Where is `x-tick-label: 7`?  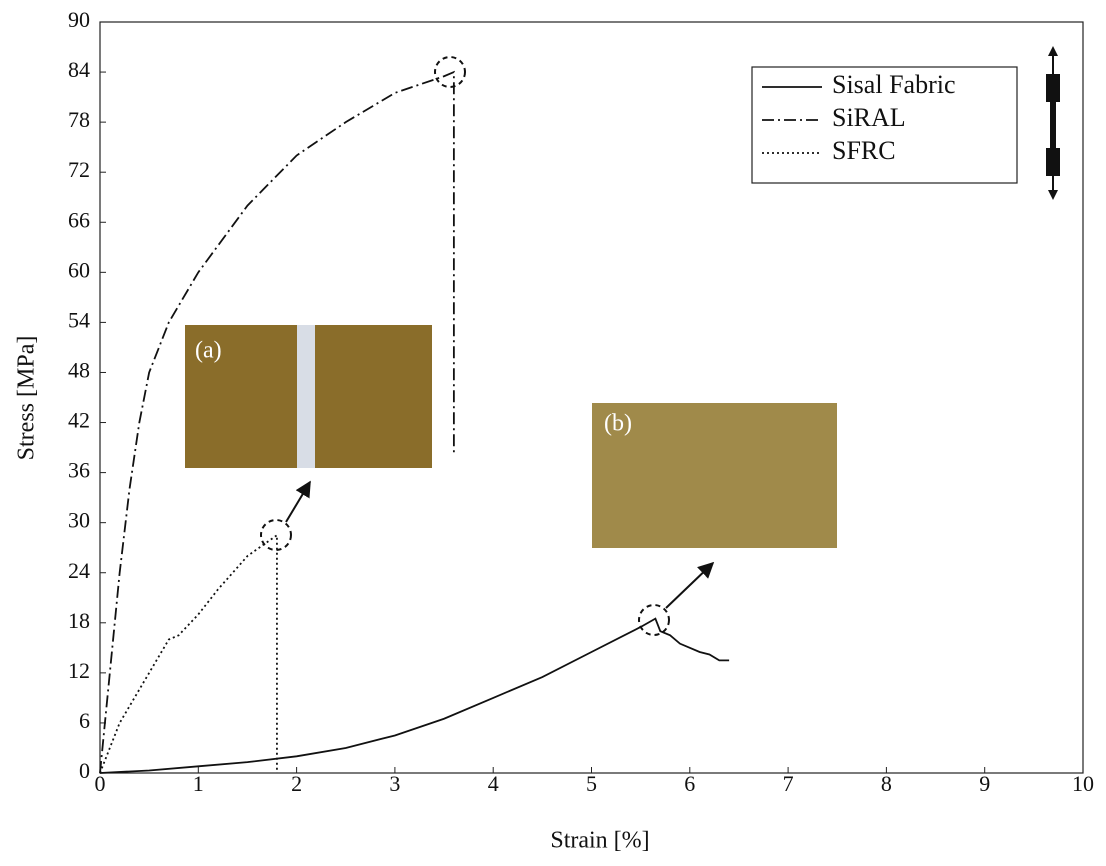
x-tick-label: 7 is located at coordinates (788, 783).